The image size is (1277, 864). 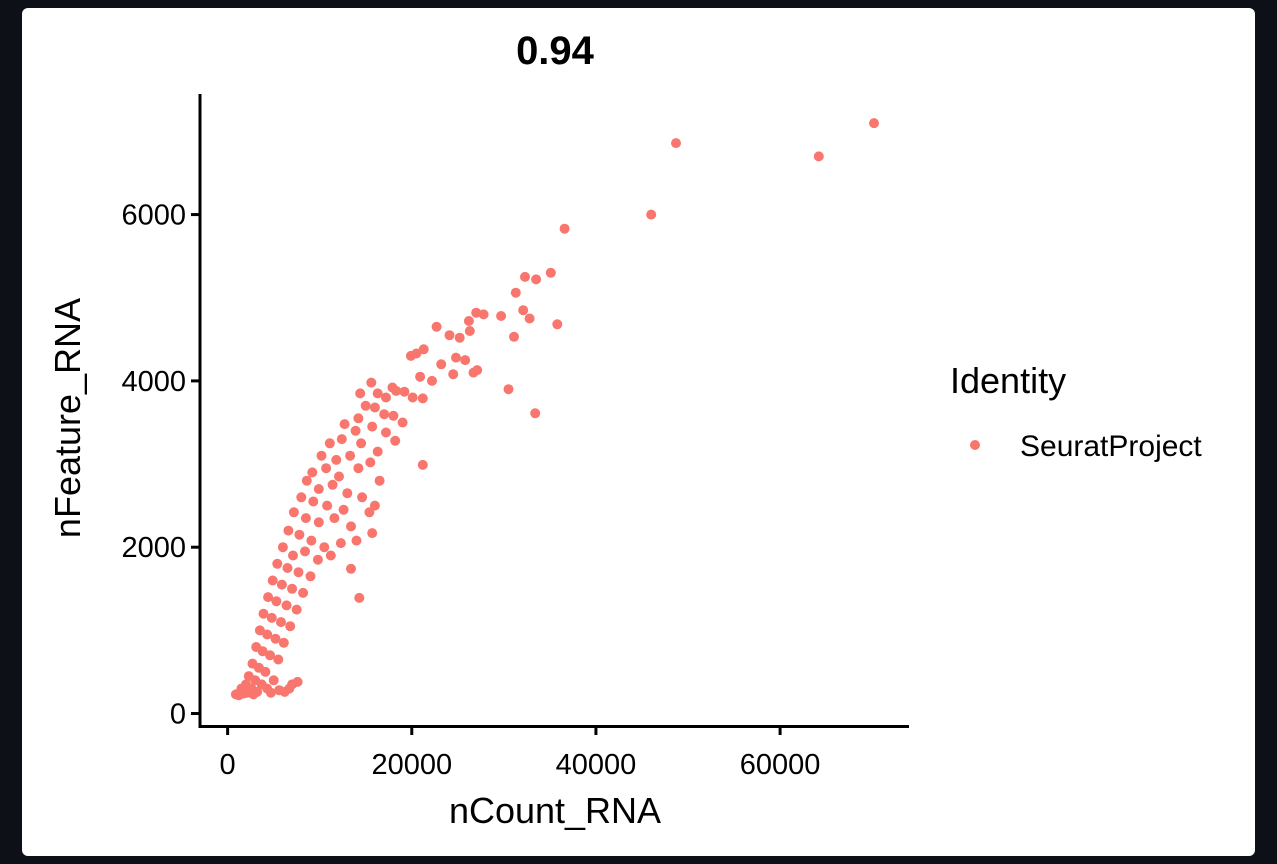 I want to click on y-ticks: 0 2000 4000 6000, so click(x=160, y=465).